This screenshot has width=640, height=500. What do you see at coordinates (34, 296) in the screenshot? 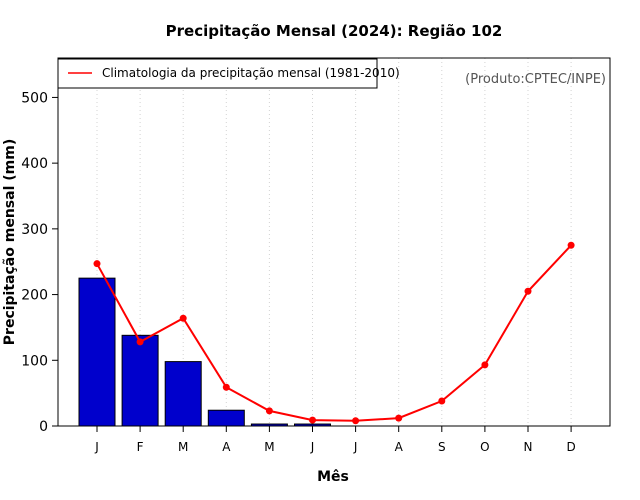
I see `y-tick-label: 200` at bounding box center [34, 296].